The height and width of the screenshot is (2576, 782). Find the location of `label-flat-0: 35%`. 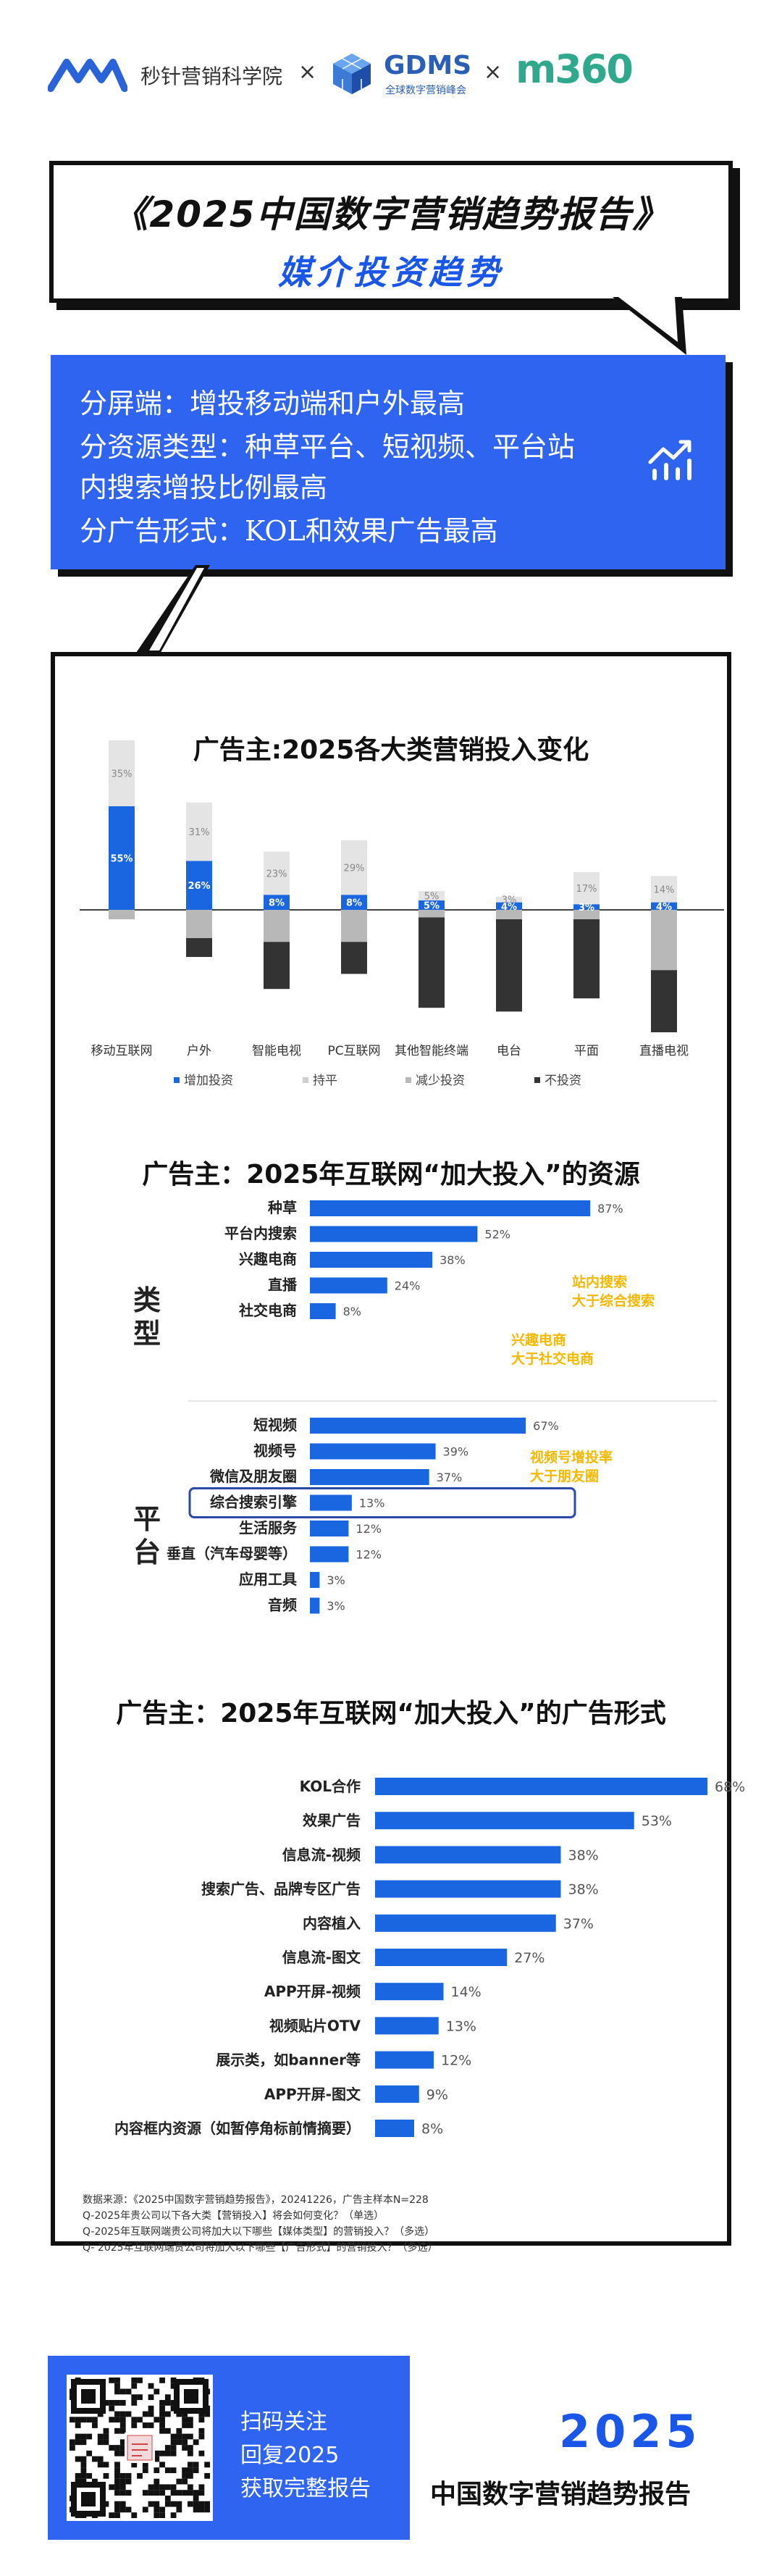

label-flat-0: 35% is located at coordinates (122, 774).